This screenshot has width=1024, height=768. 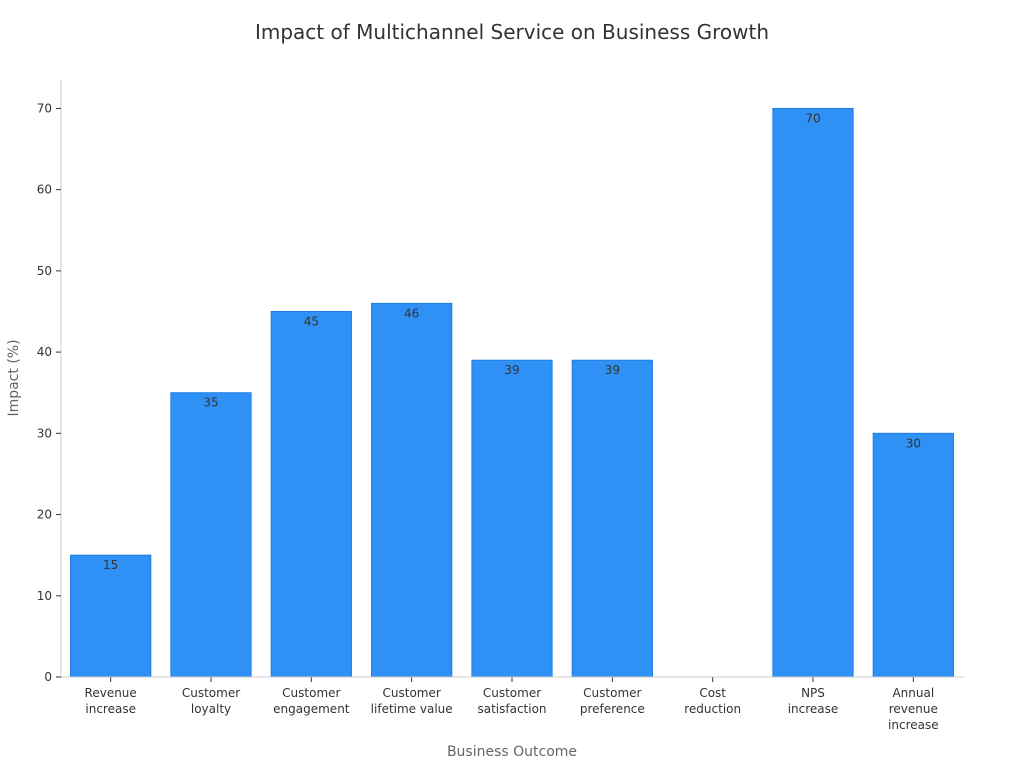 I want to click on y-tick-label-6: 60, so click(x=44, y=190).